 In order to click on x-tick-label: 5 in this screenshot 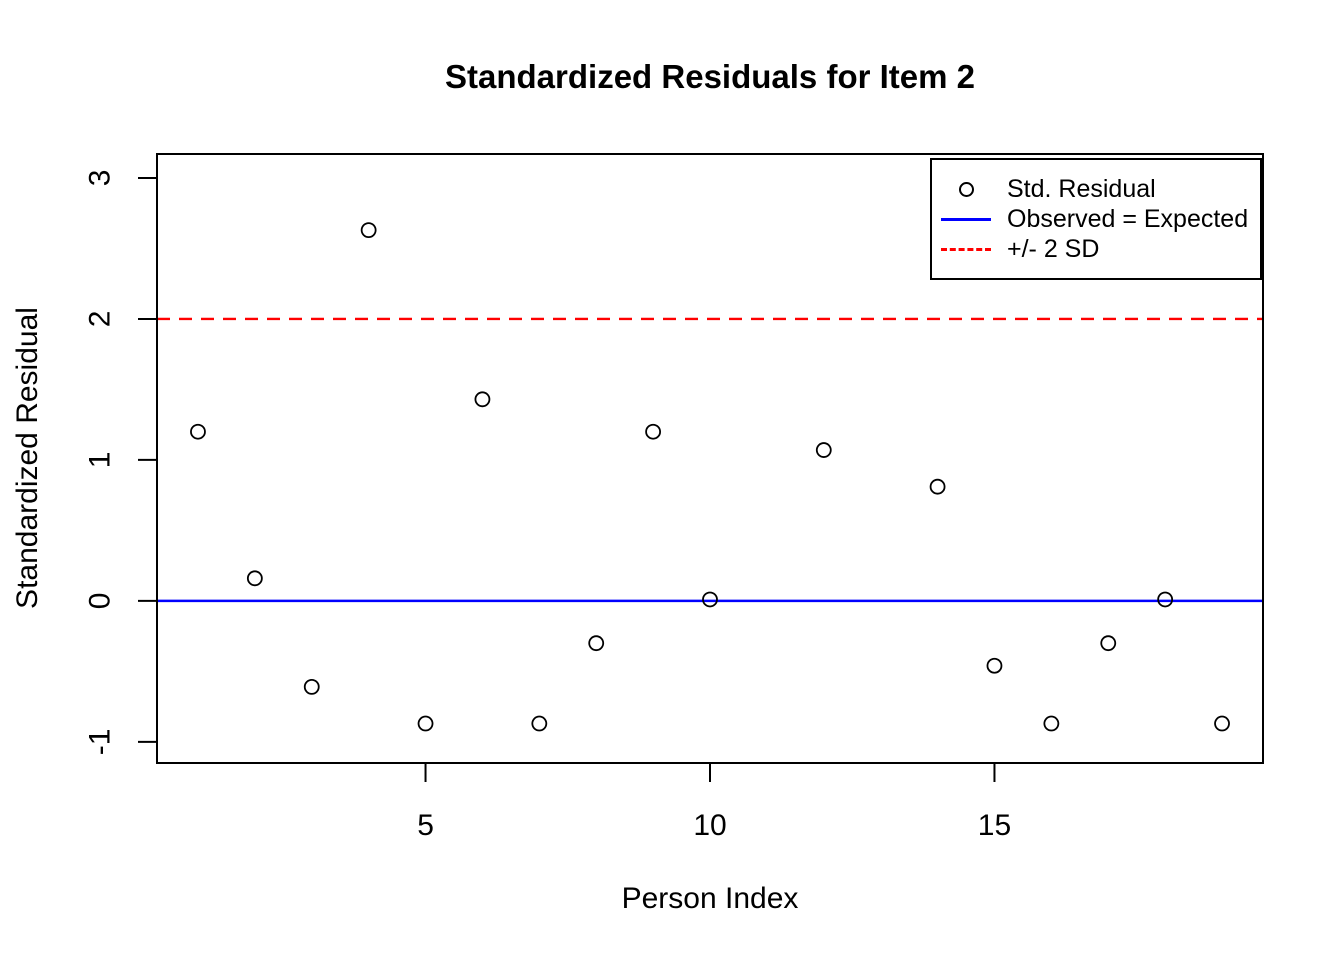, I will do `click(425, 825)`.